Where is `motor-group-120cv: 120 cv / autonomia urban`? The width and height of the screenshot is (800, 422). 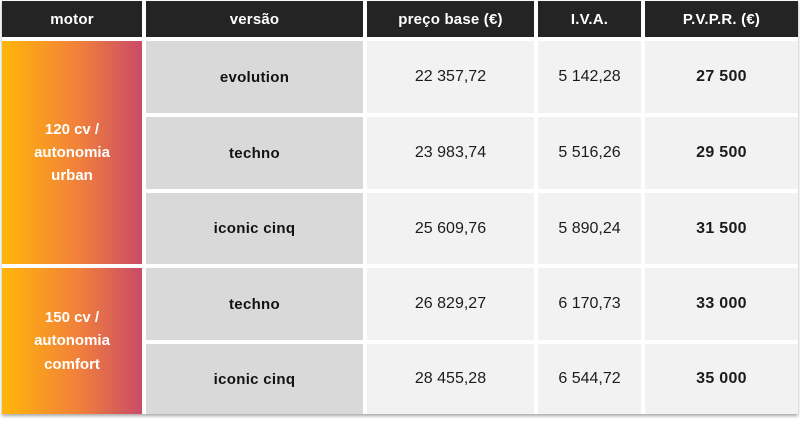
motor-group-120cv: 120 cv / autonomia urban is located at coordinates (72, 152).